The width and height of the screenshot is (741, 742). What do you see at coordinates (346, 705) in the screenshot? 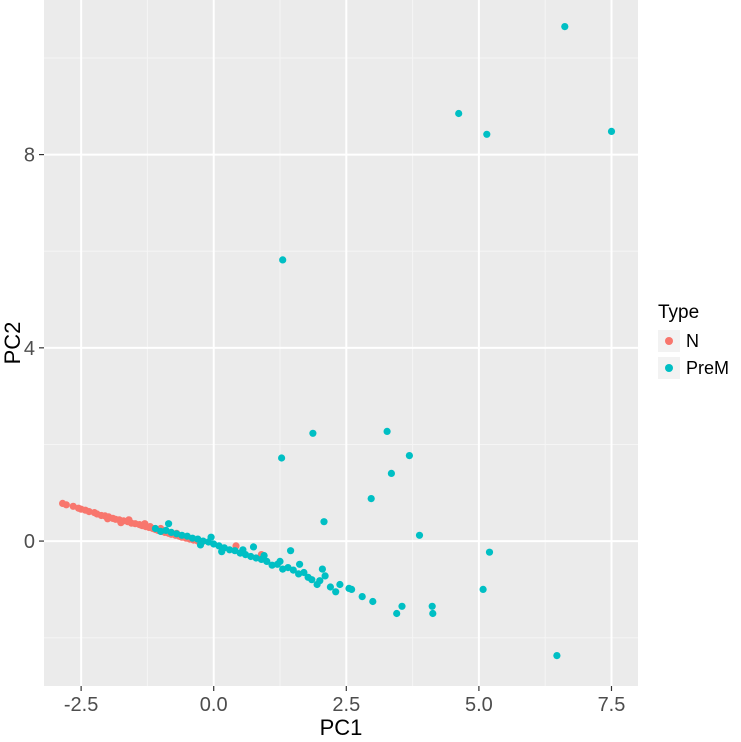
I see `x-tick-label: 2.5` at bounding box center [346, 705].